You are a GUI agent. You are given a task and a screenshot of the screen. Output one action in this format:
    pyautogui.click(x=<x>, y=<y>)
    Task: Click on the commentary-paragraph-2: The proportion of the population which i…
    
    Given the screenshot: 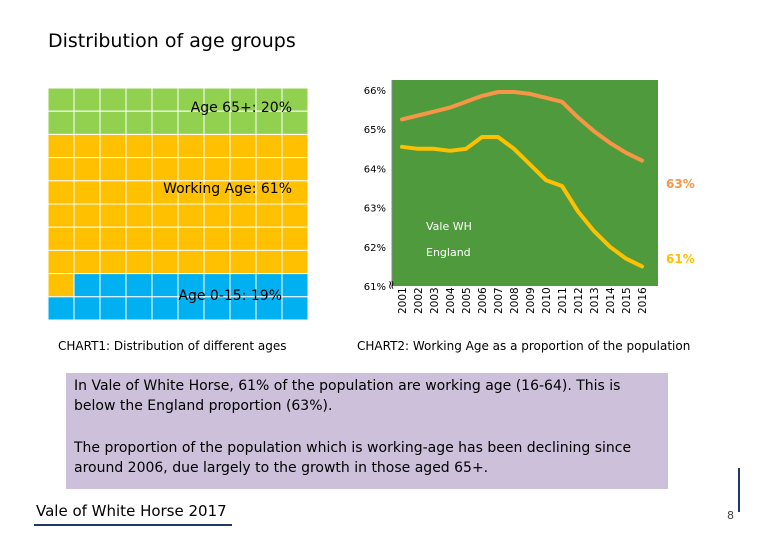 What is the action you would take?
    pyautogui.click(x=353, y=458)
    